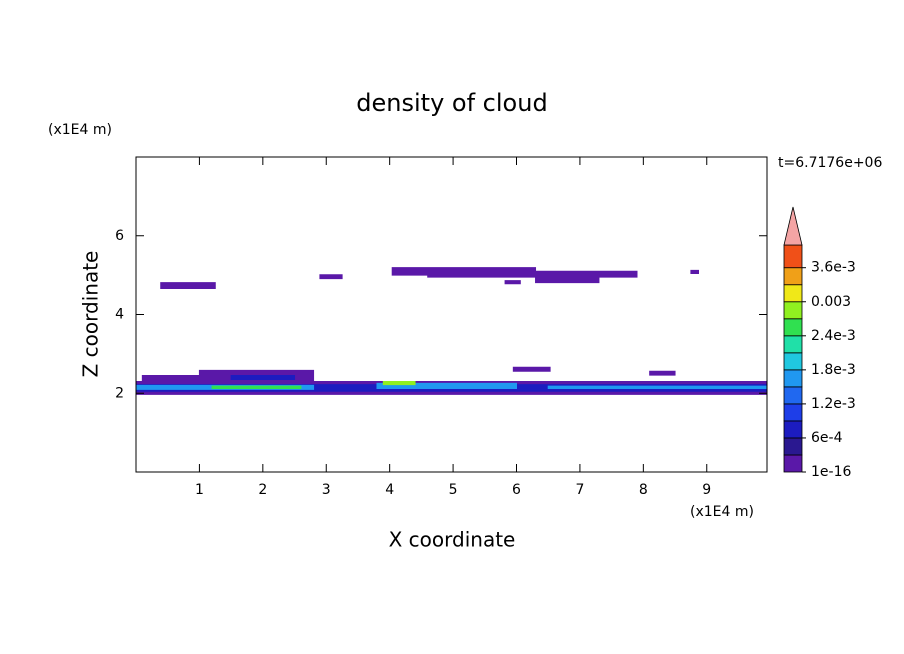  What do you see at coordinates (80, 130) in the screenshot?
I see `y-unit: (x1E4 m)` at bounding box center [80, 130].